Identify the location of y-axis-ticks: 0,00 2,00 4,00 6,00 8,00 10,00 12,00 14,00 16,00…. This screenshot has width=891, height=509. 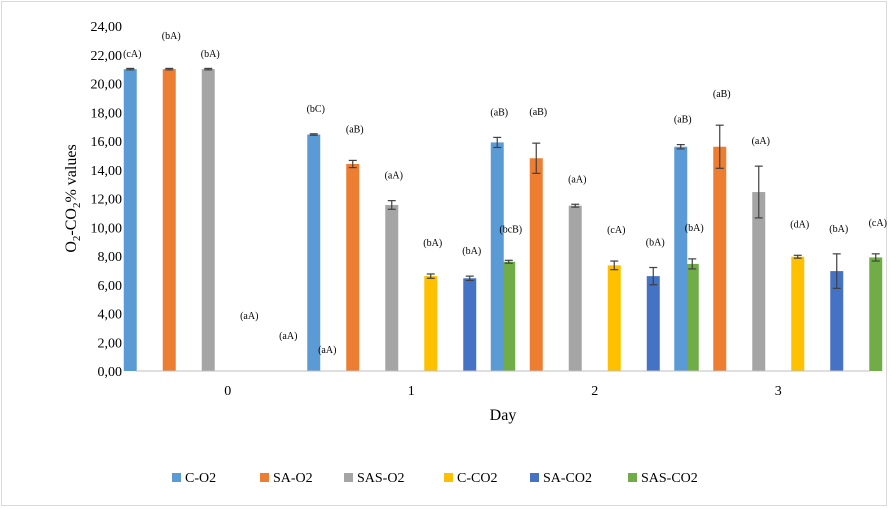
(107, 200).